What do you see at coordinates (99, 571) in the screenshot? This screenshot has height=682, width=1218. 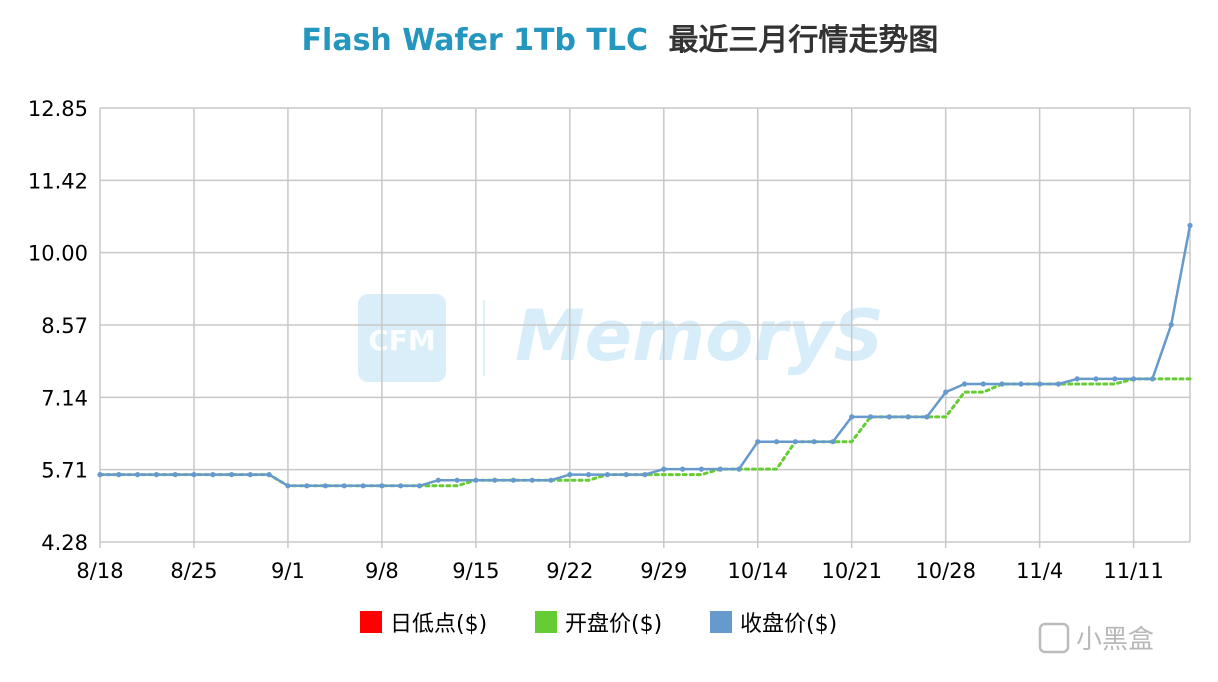 I see `x-tick-label: 8/18` at bounding box center [99, 571].